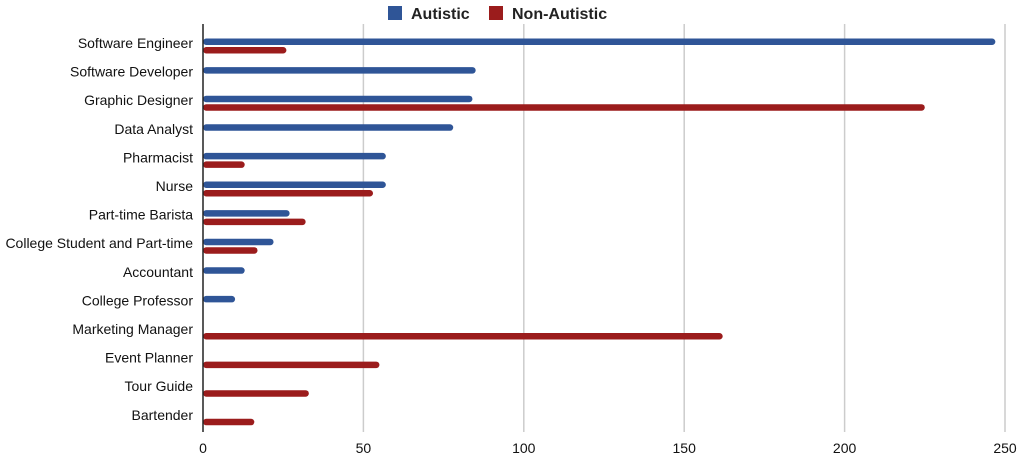  Describe the element at coordinates (1005, 448) in the screenshot. I see `x-tick-label: 250` at that location.